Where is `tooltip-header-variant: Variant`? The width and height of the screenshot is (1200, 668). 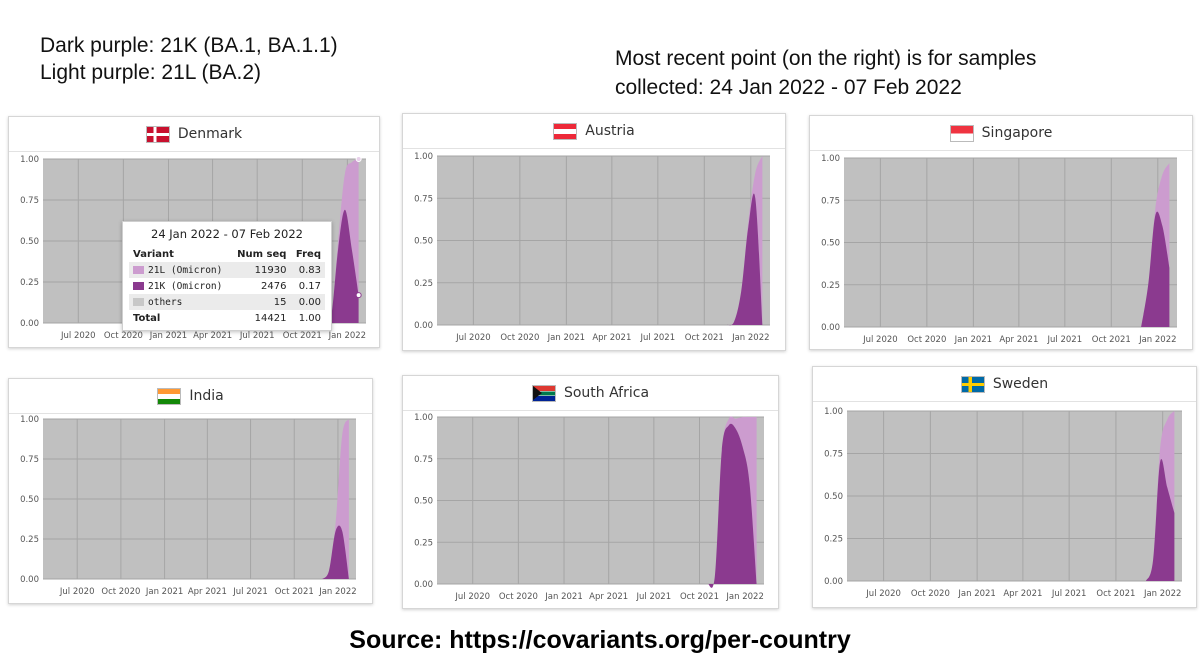
tooltip-header-variant: Variant is located at coordinates (153, 254).